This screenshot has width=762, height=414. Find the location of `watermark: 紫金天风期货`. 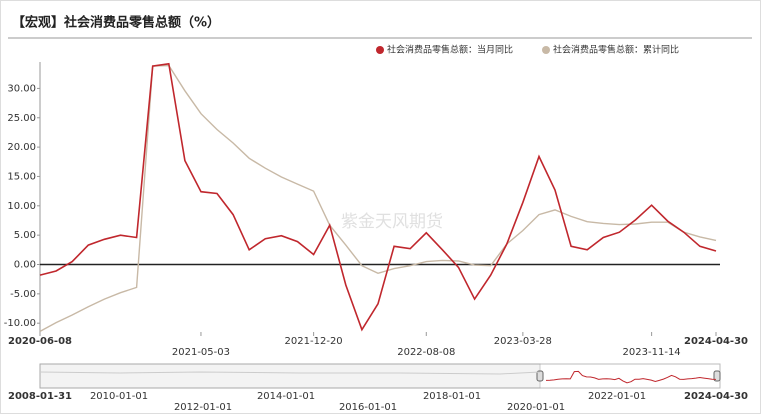

watermark: 紫金天风期货 is located at coordinates (392, 222).